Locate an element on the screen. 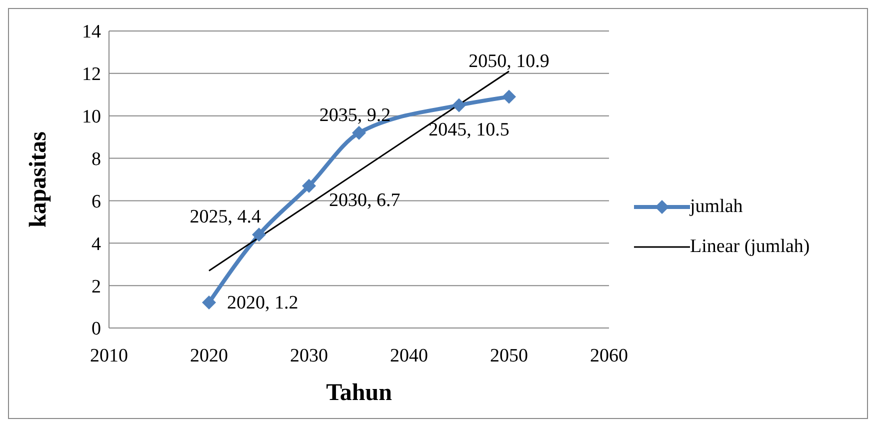  data-label: 2025, 4.4 is located at coordinates (226, 217).